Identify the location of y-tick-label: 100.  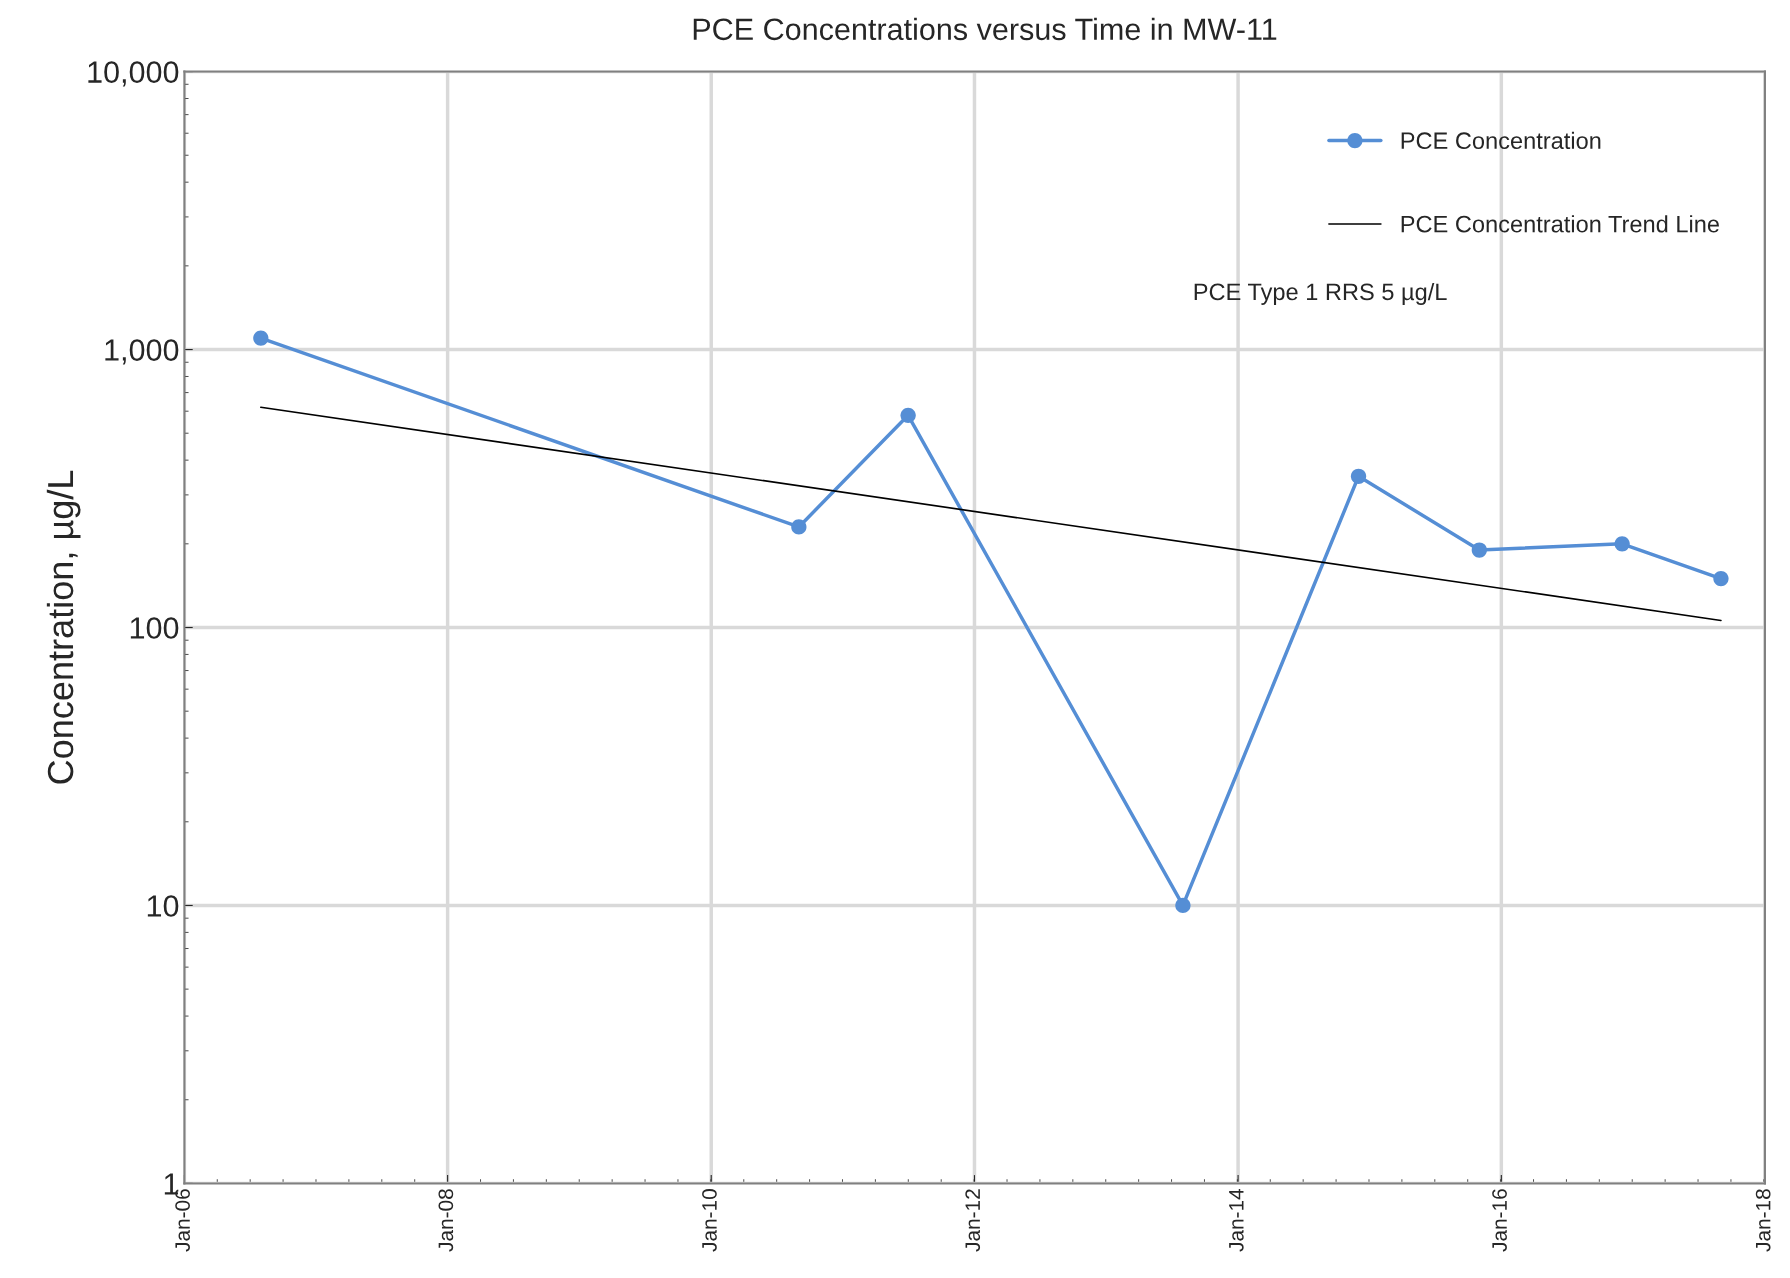
(154, 628).